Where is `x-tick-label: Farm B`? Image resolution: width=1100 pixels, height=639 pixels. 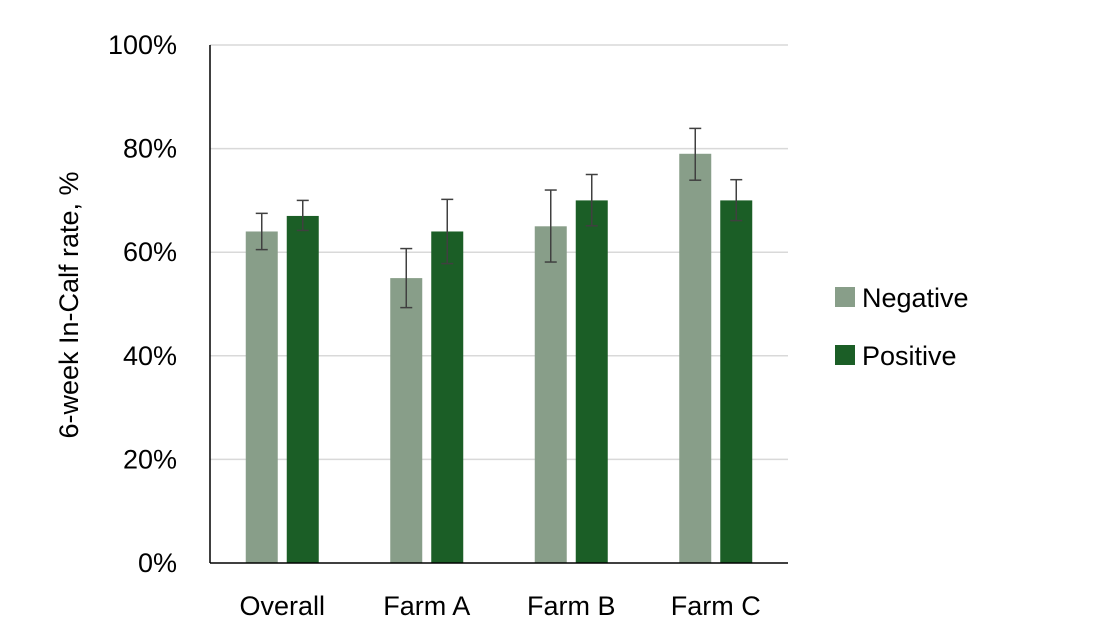 x-tick-label: Farm B is located at coordinates (571, 606).